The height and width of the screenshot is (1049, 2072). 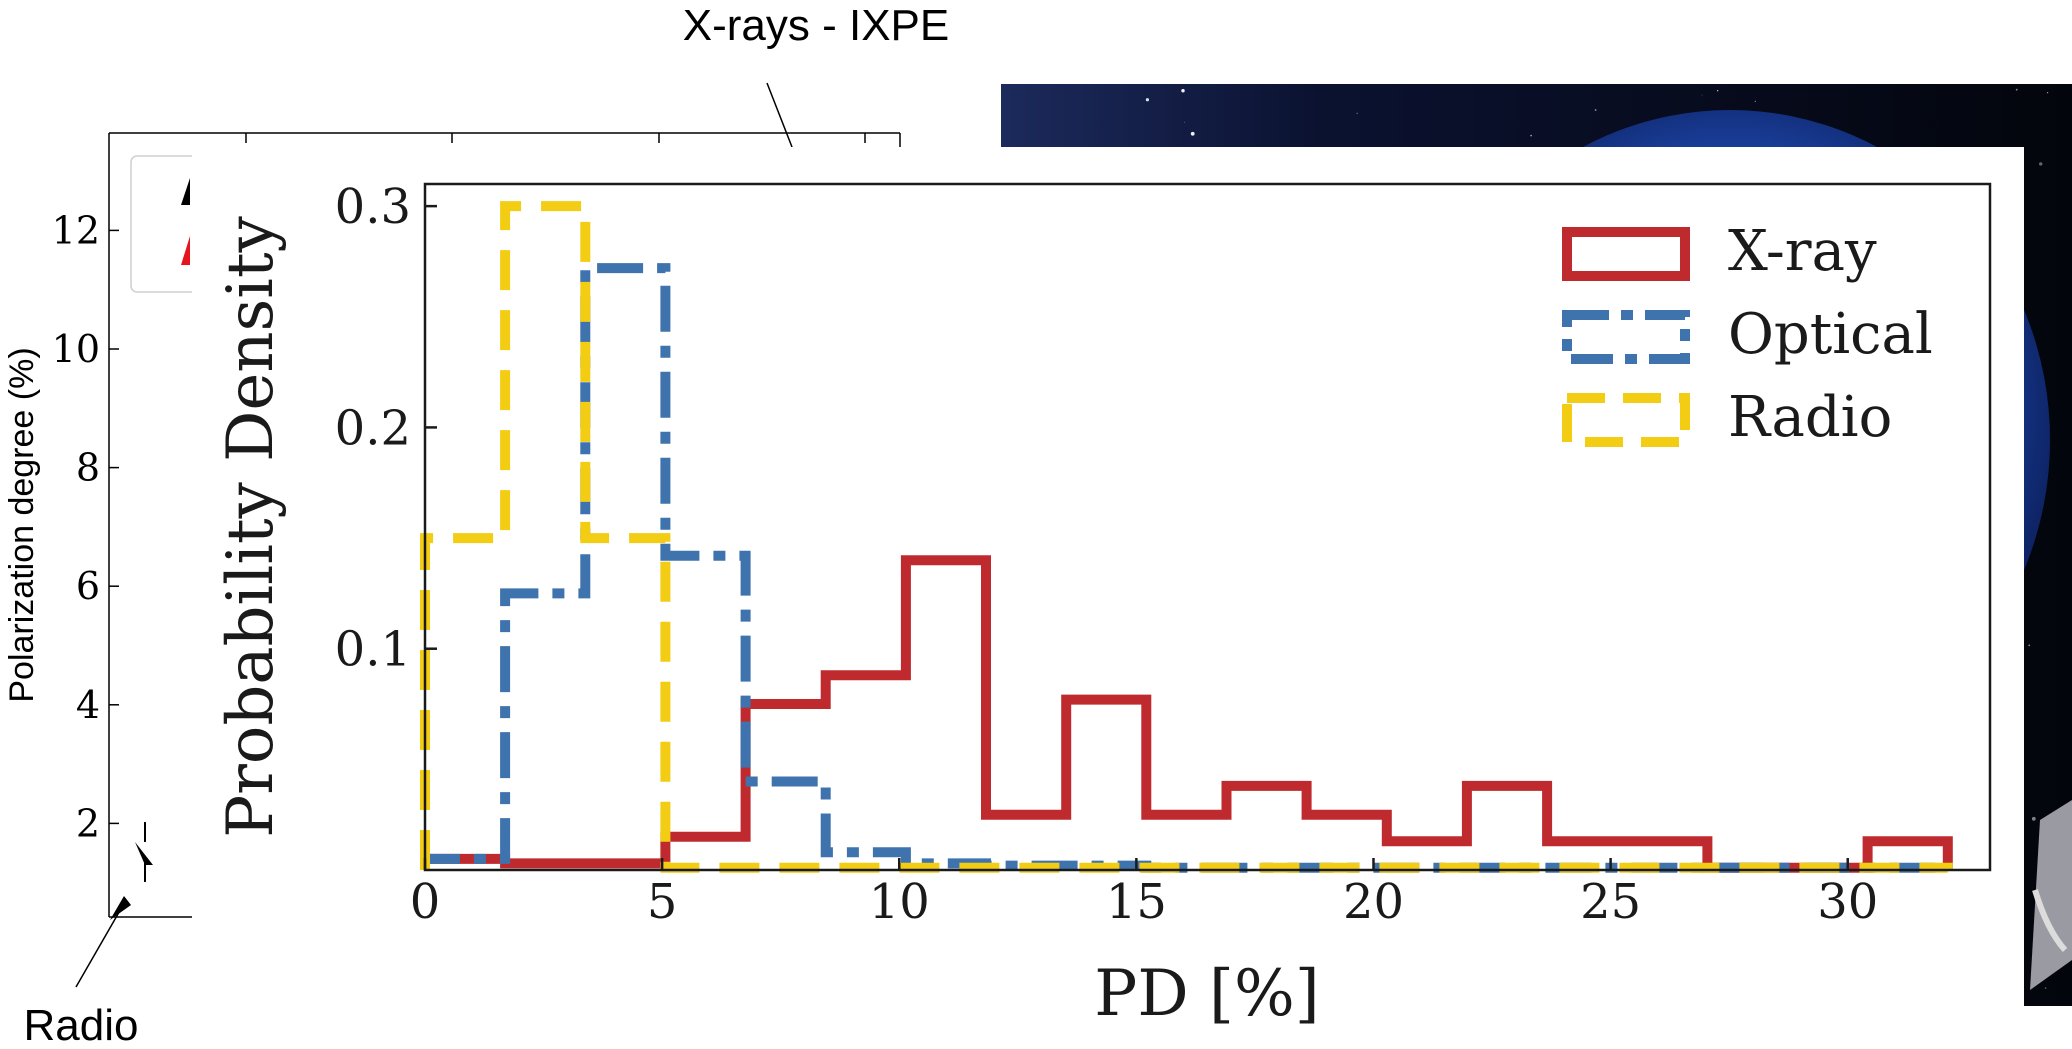 I want to click on radio-arrow-head, so click(x=120, y=908).